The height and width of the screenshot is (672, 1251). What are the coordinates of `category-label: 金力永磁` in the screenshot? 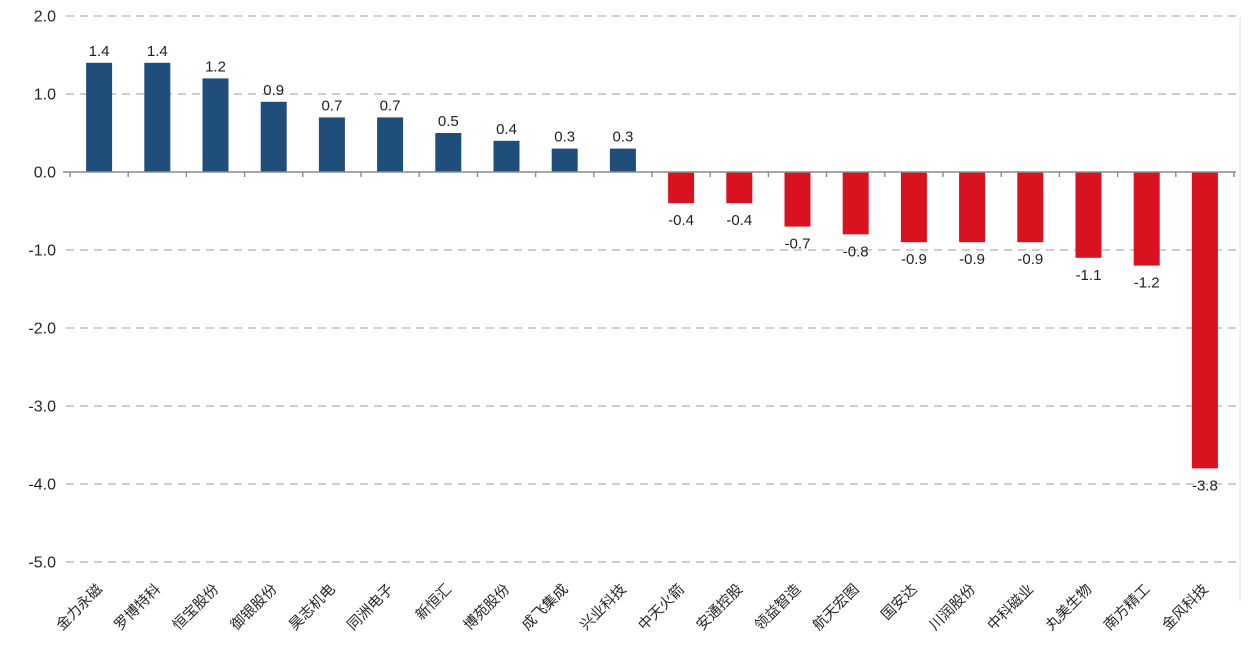 It's located at (79, 606).